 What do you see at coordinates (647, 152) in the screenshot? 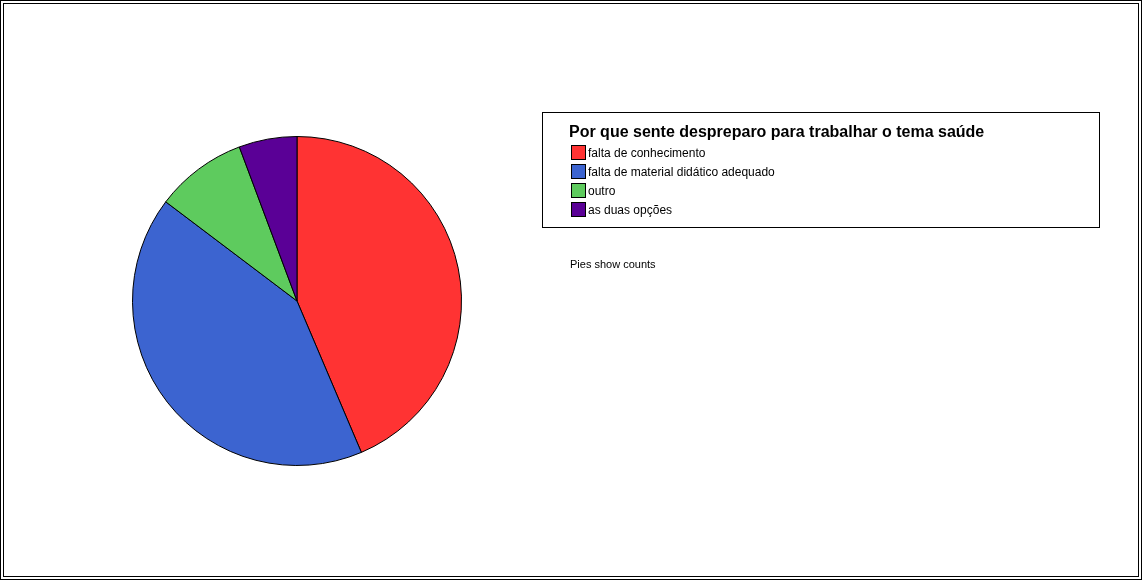
I see `legend-label: falta de conhecimento` at bounding box center [647, 152].